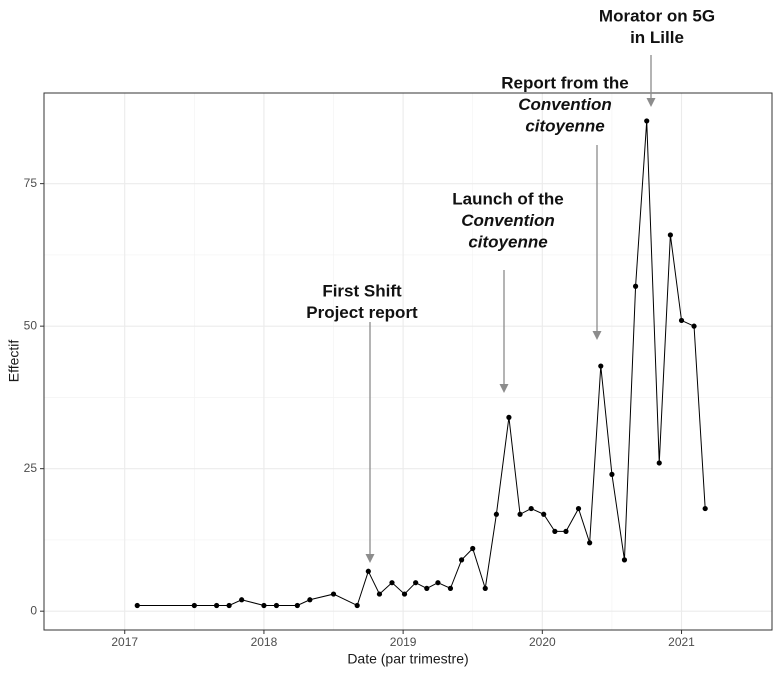 This screenshot has height=673, width=780. Describe the element at coordinates (657, 15) in the screenshot. I see `annotation-text: Morator on 5G` at that location.